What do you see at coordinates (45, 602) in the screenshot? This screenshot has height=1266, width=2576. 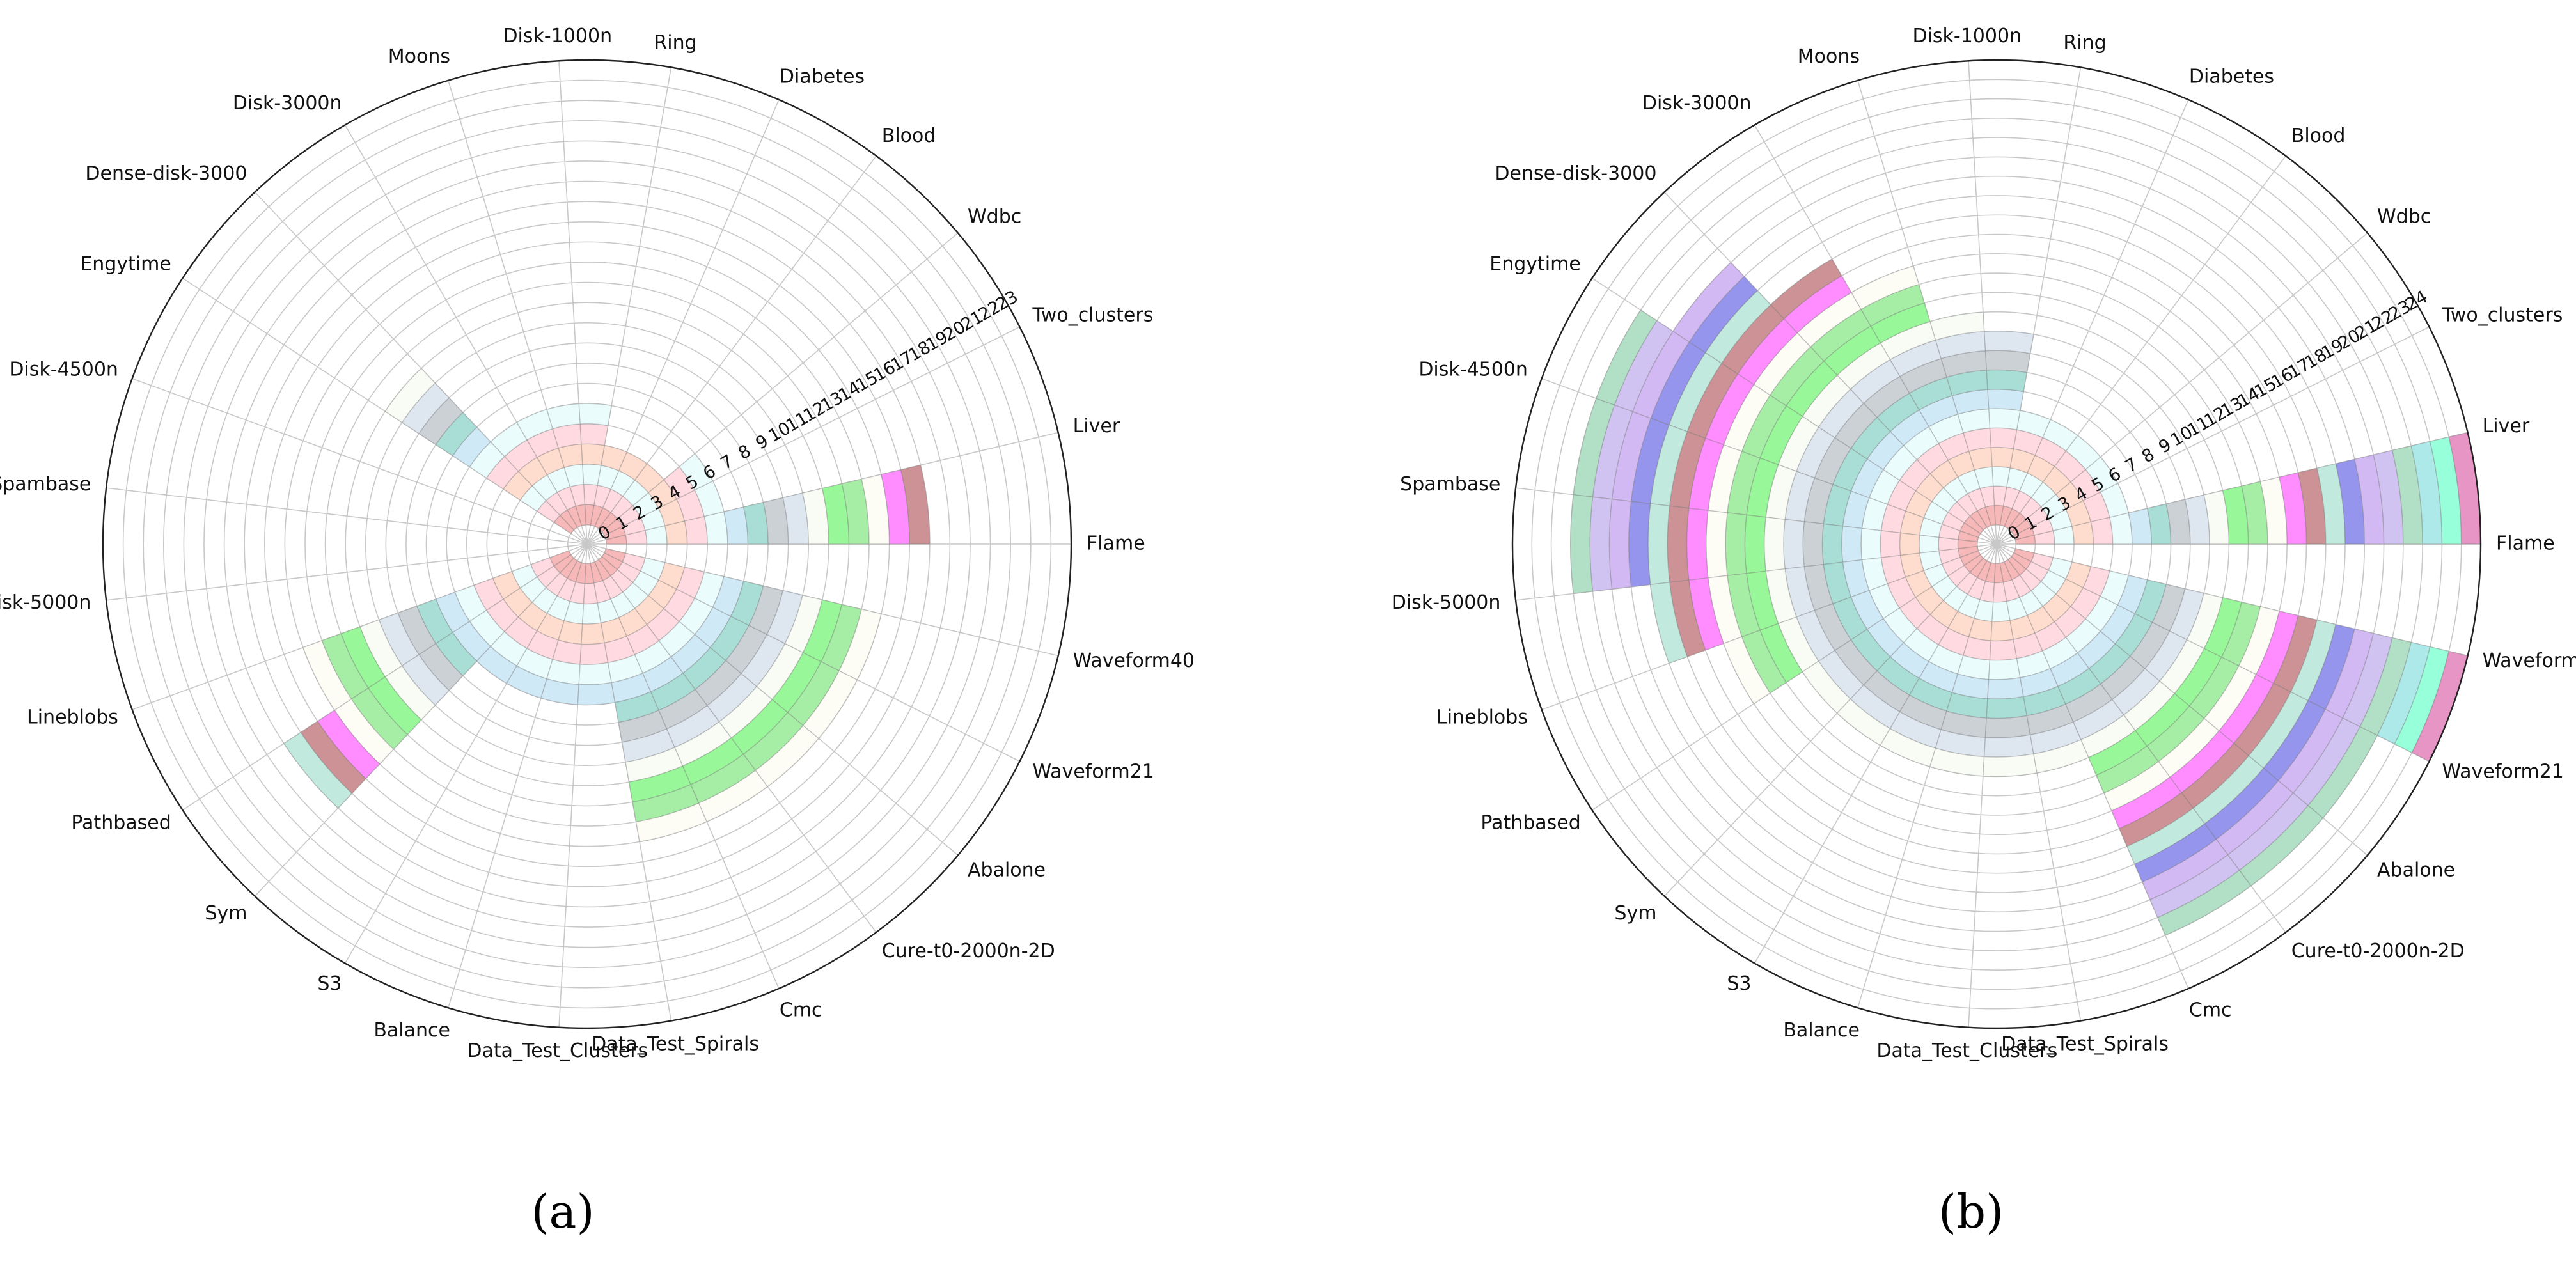 I see `category-label: Disk-5000n` at bounding box center [45, 602].